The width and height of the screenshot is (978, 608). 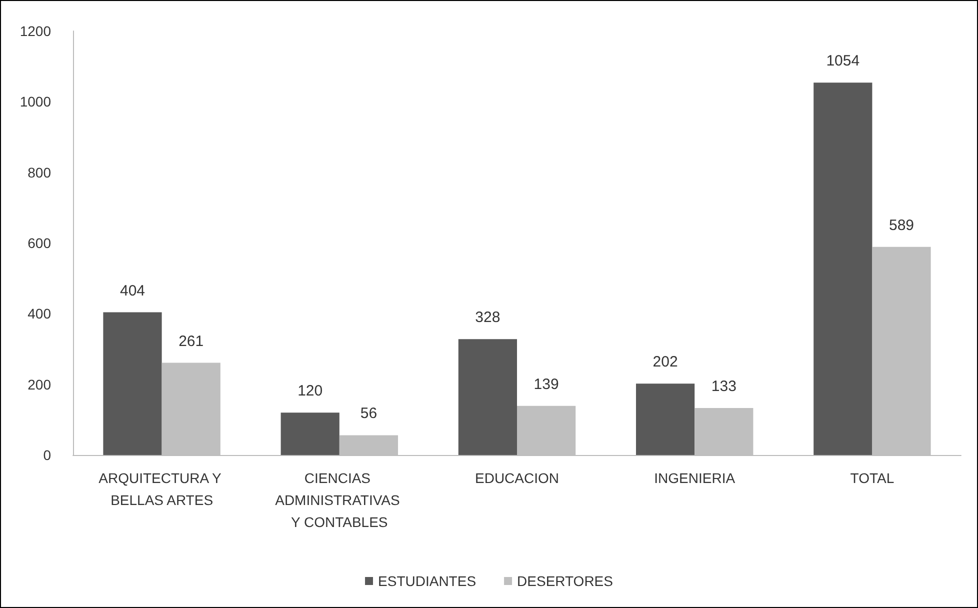 What do you see at coordinates (191, 341) in the screenshot?
I see `data-label: 261` at bounding box center [191, 341].